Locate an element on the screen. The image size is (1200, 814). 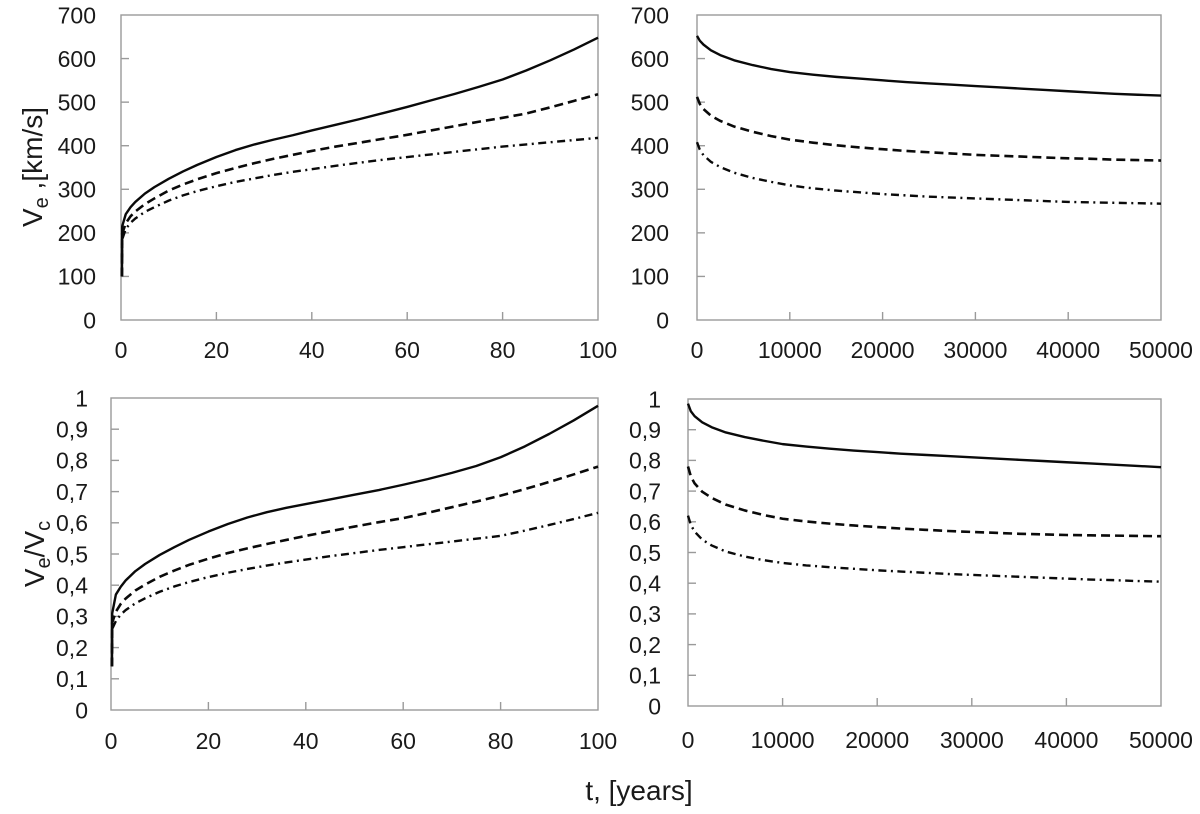
x-axis-title: t, [years] is located at coordinates (638, 790).